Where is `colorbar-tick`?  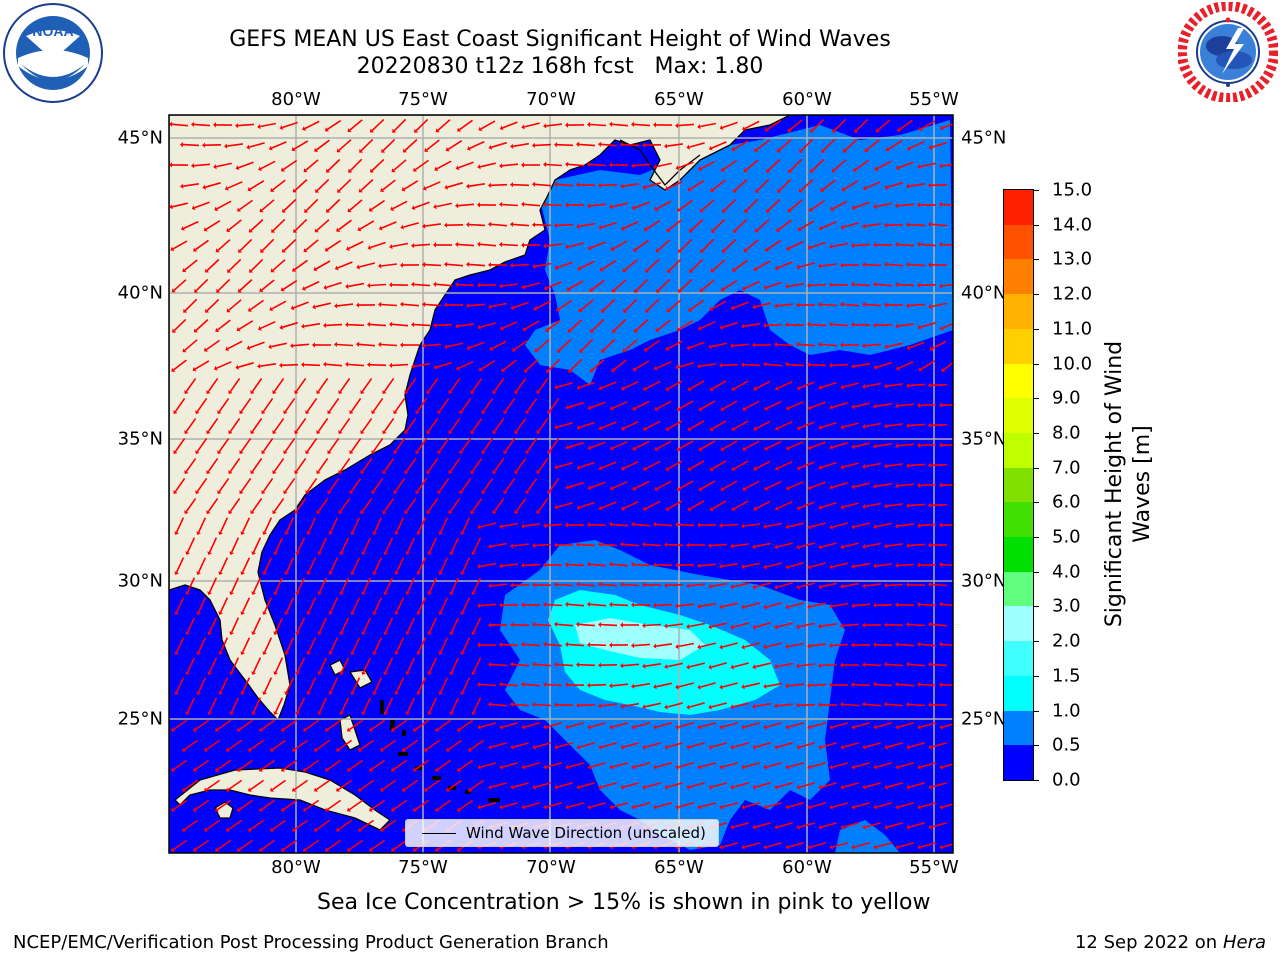
colorbar-tick is located at coordinates (1036, 607).